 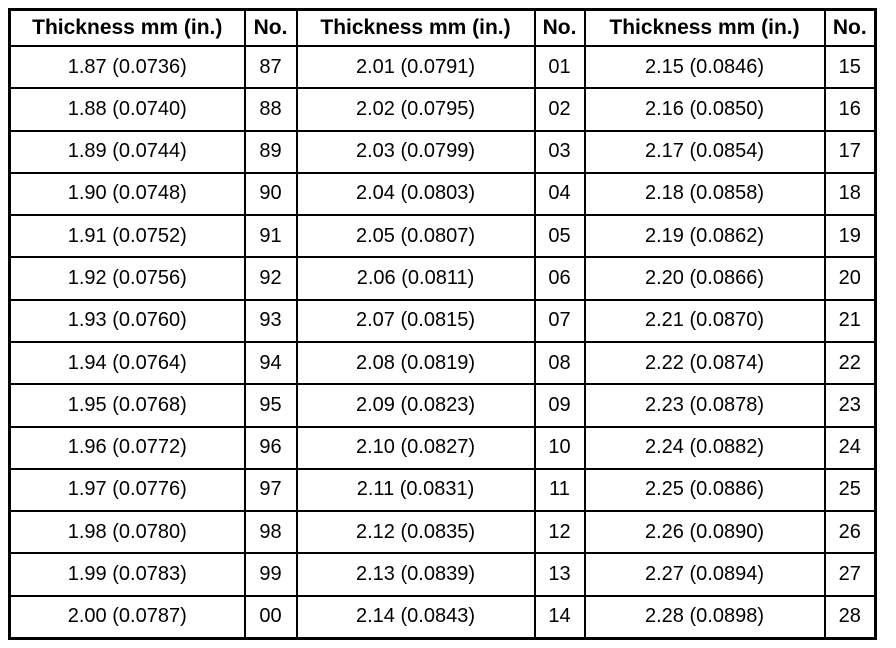 What do you see at coordinates (415, 617) in the screenshot?
I see `thickness-cell: 2.14 (0.0843)` at bounding box center [415, 617].